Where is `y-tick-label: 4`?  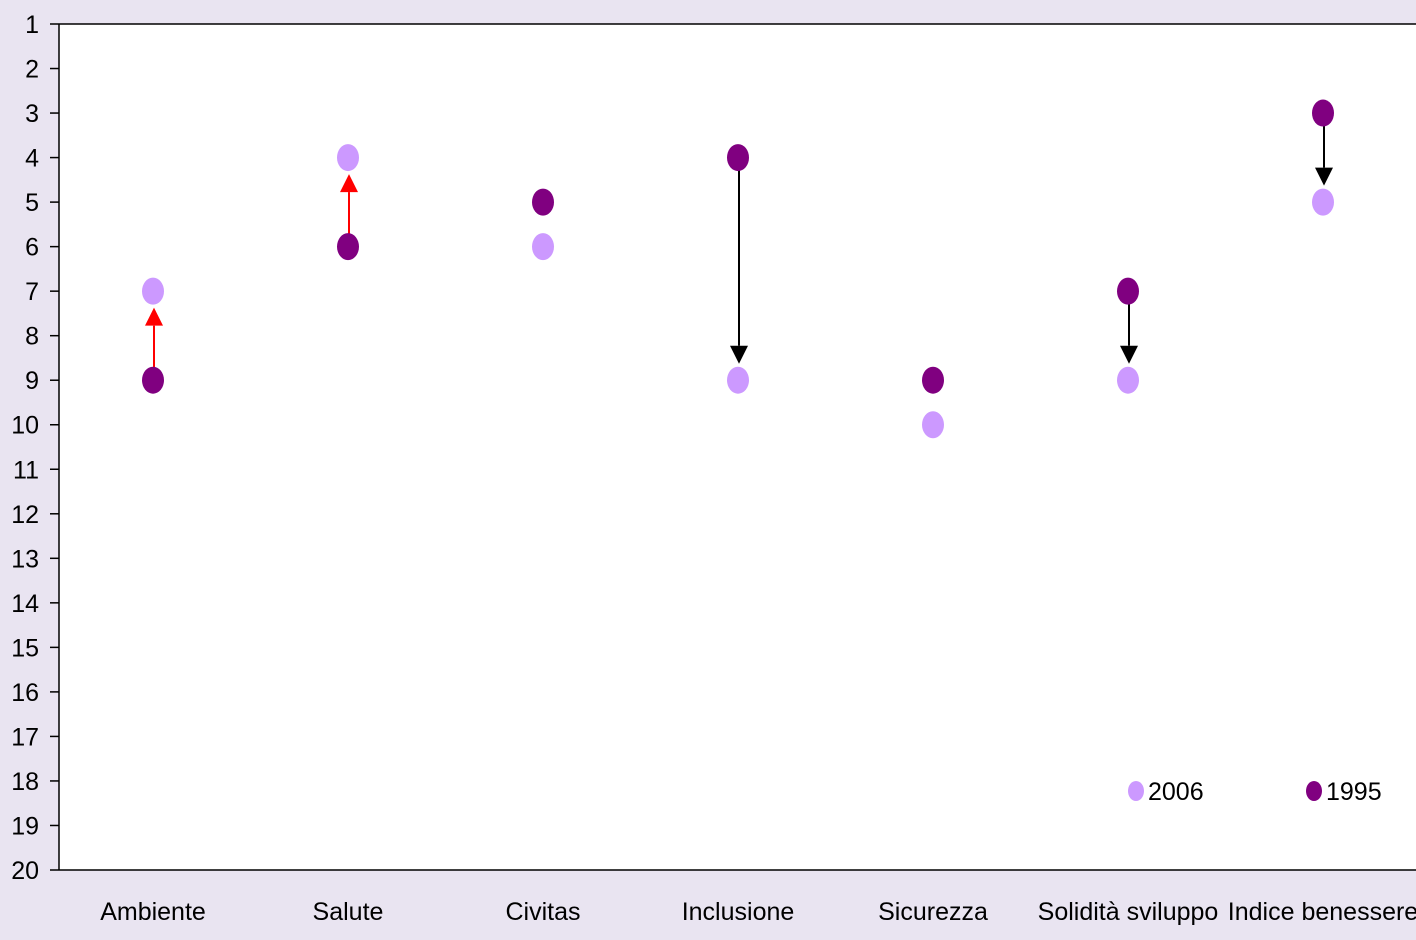
y-tick-label: 4 is located at coordinates (32, 159).